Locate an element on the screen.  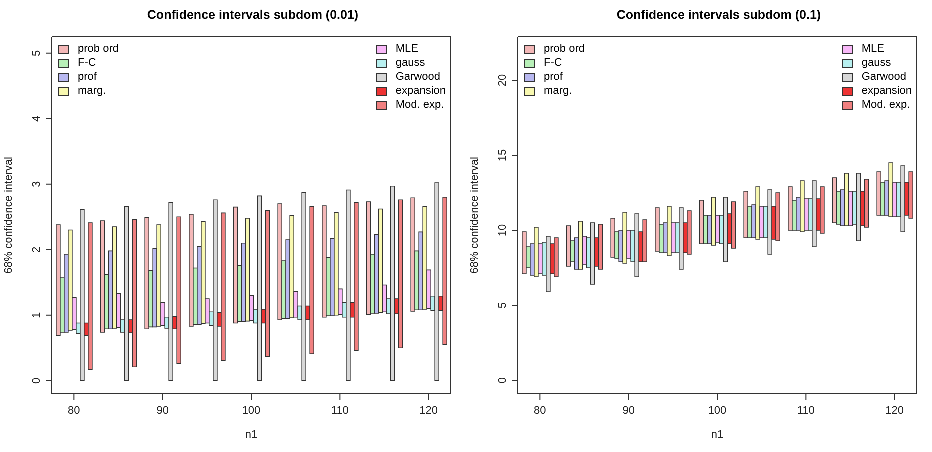
x-tick-label: 80 is located at coordinates (540, 411).